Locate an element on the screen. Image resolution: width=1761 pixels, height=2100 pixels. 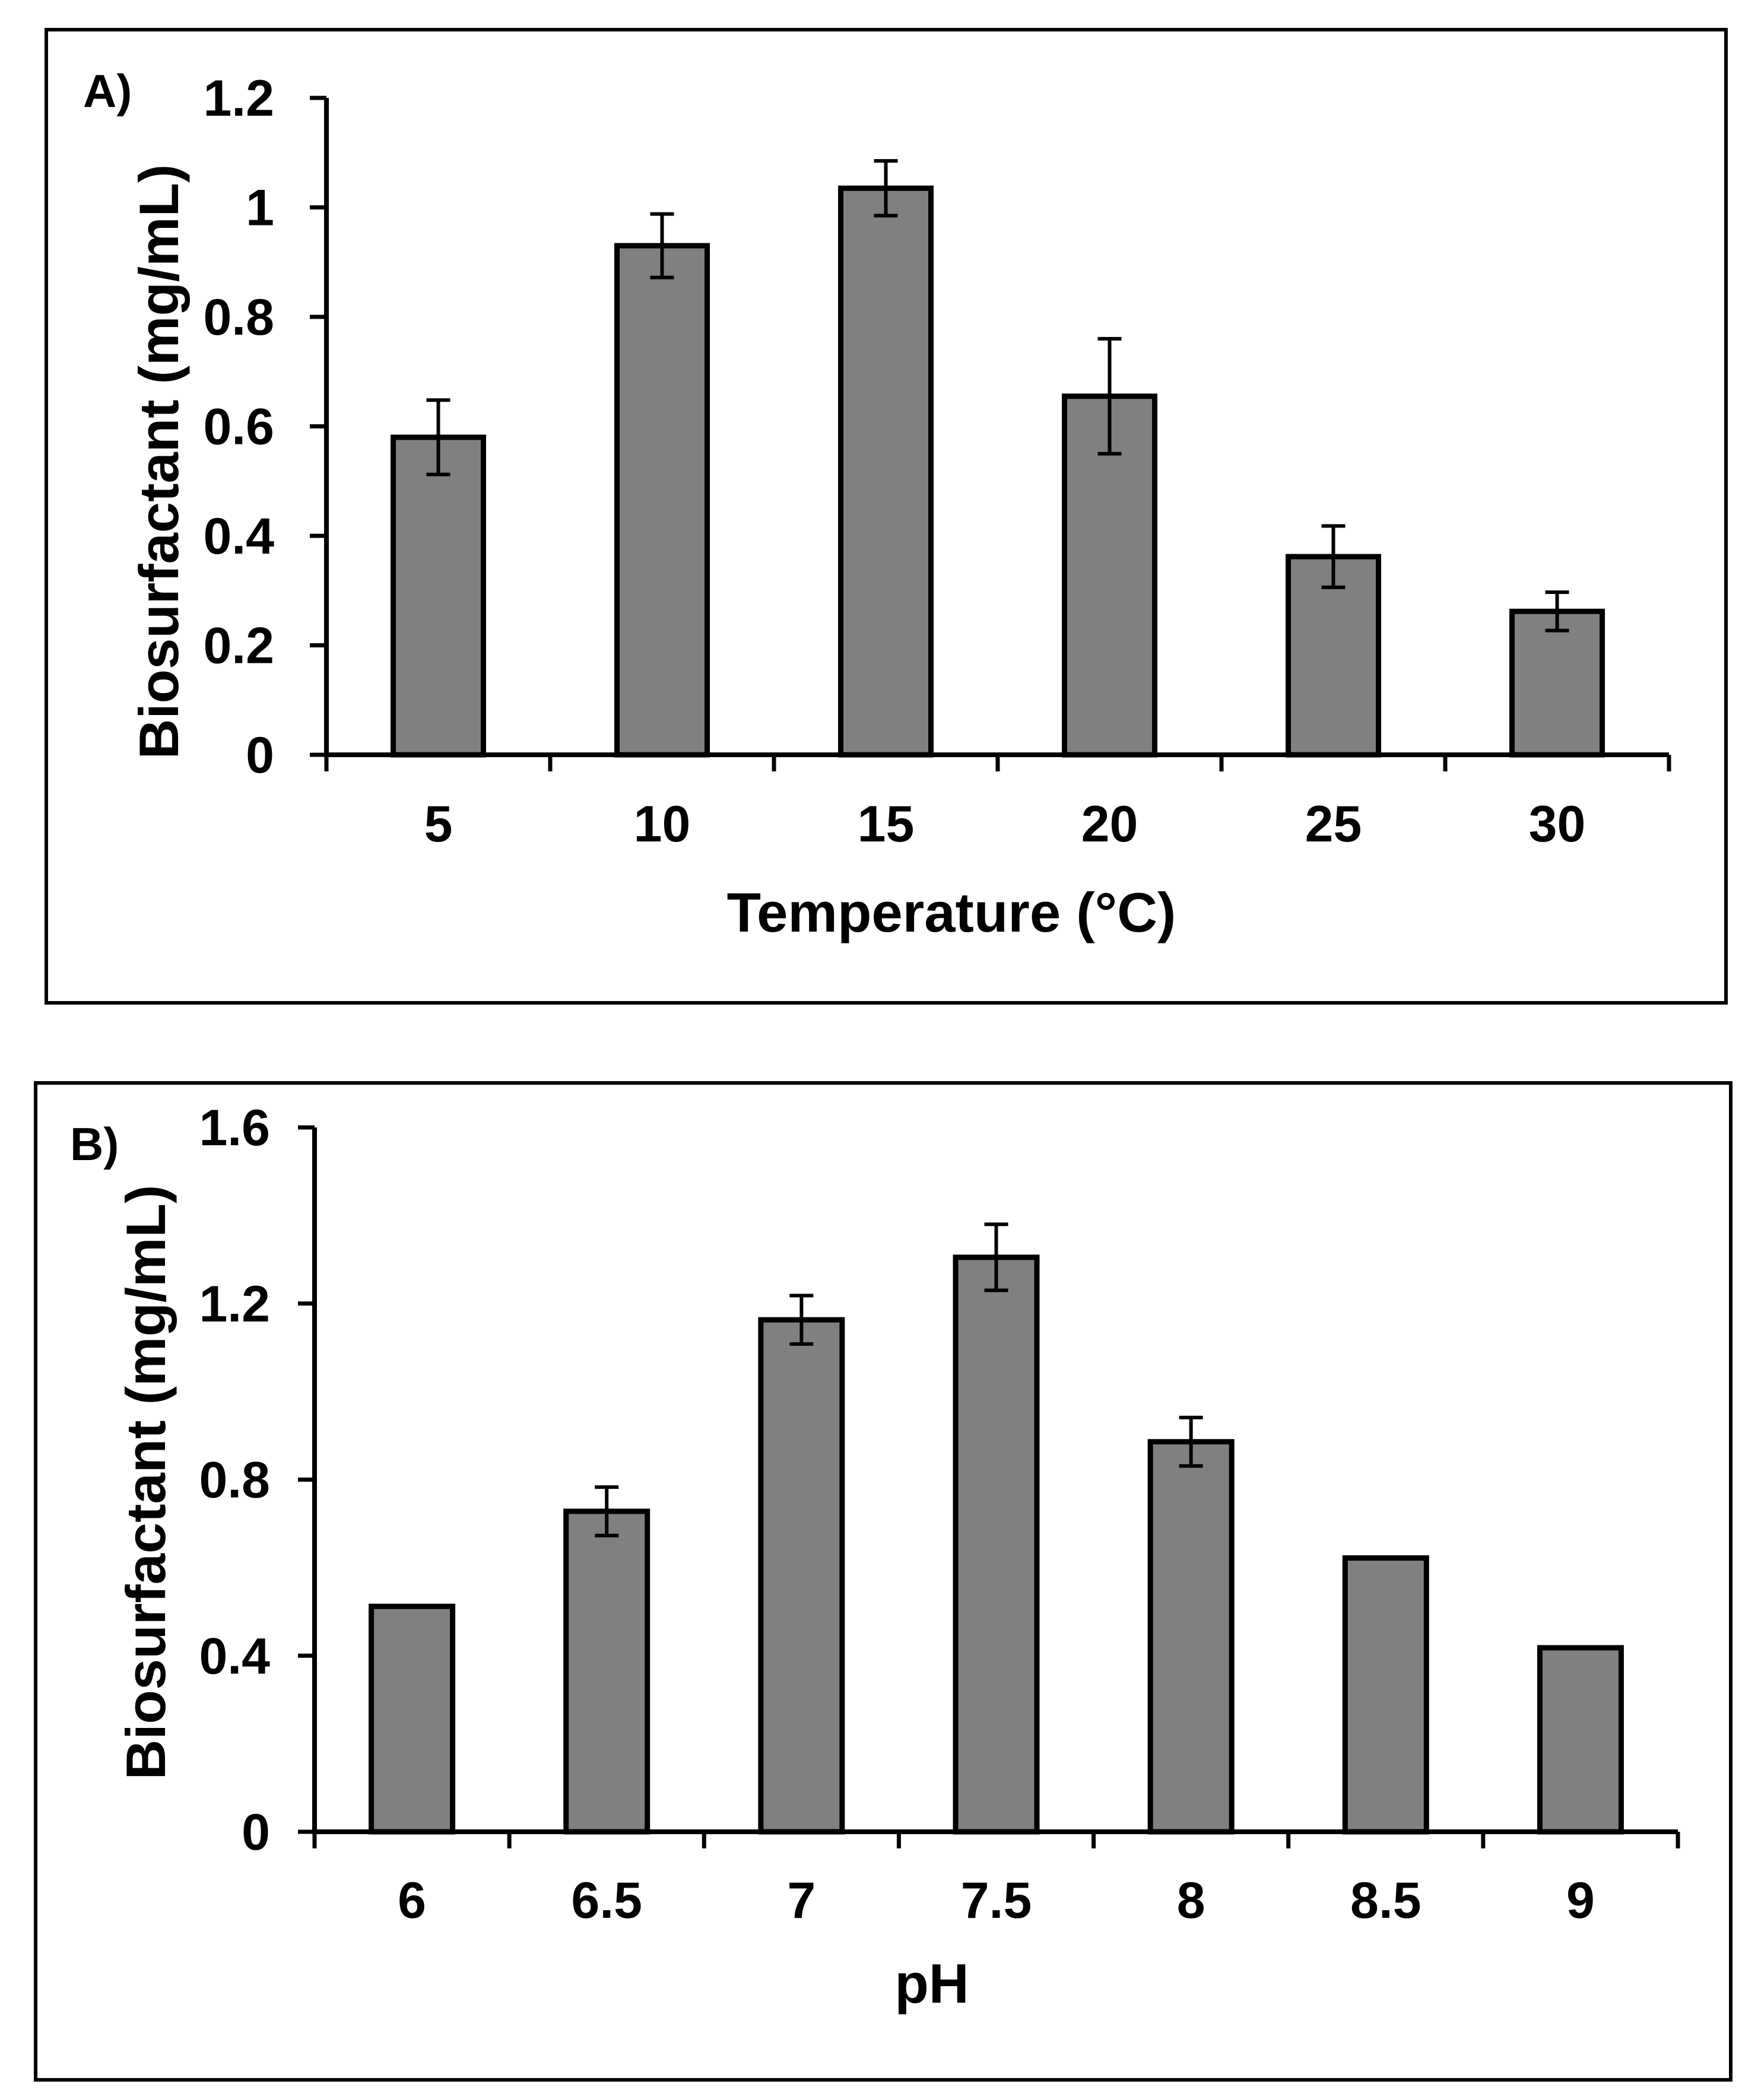
panel-a-y-tick-label: 0.6 is located at coordinates (239, 427).